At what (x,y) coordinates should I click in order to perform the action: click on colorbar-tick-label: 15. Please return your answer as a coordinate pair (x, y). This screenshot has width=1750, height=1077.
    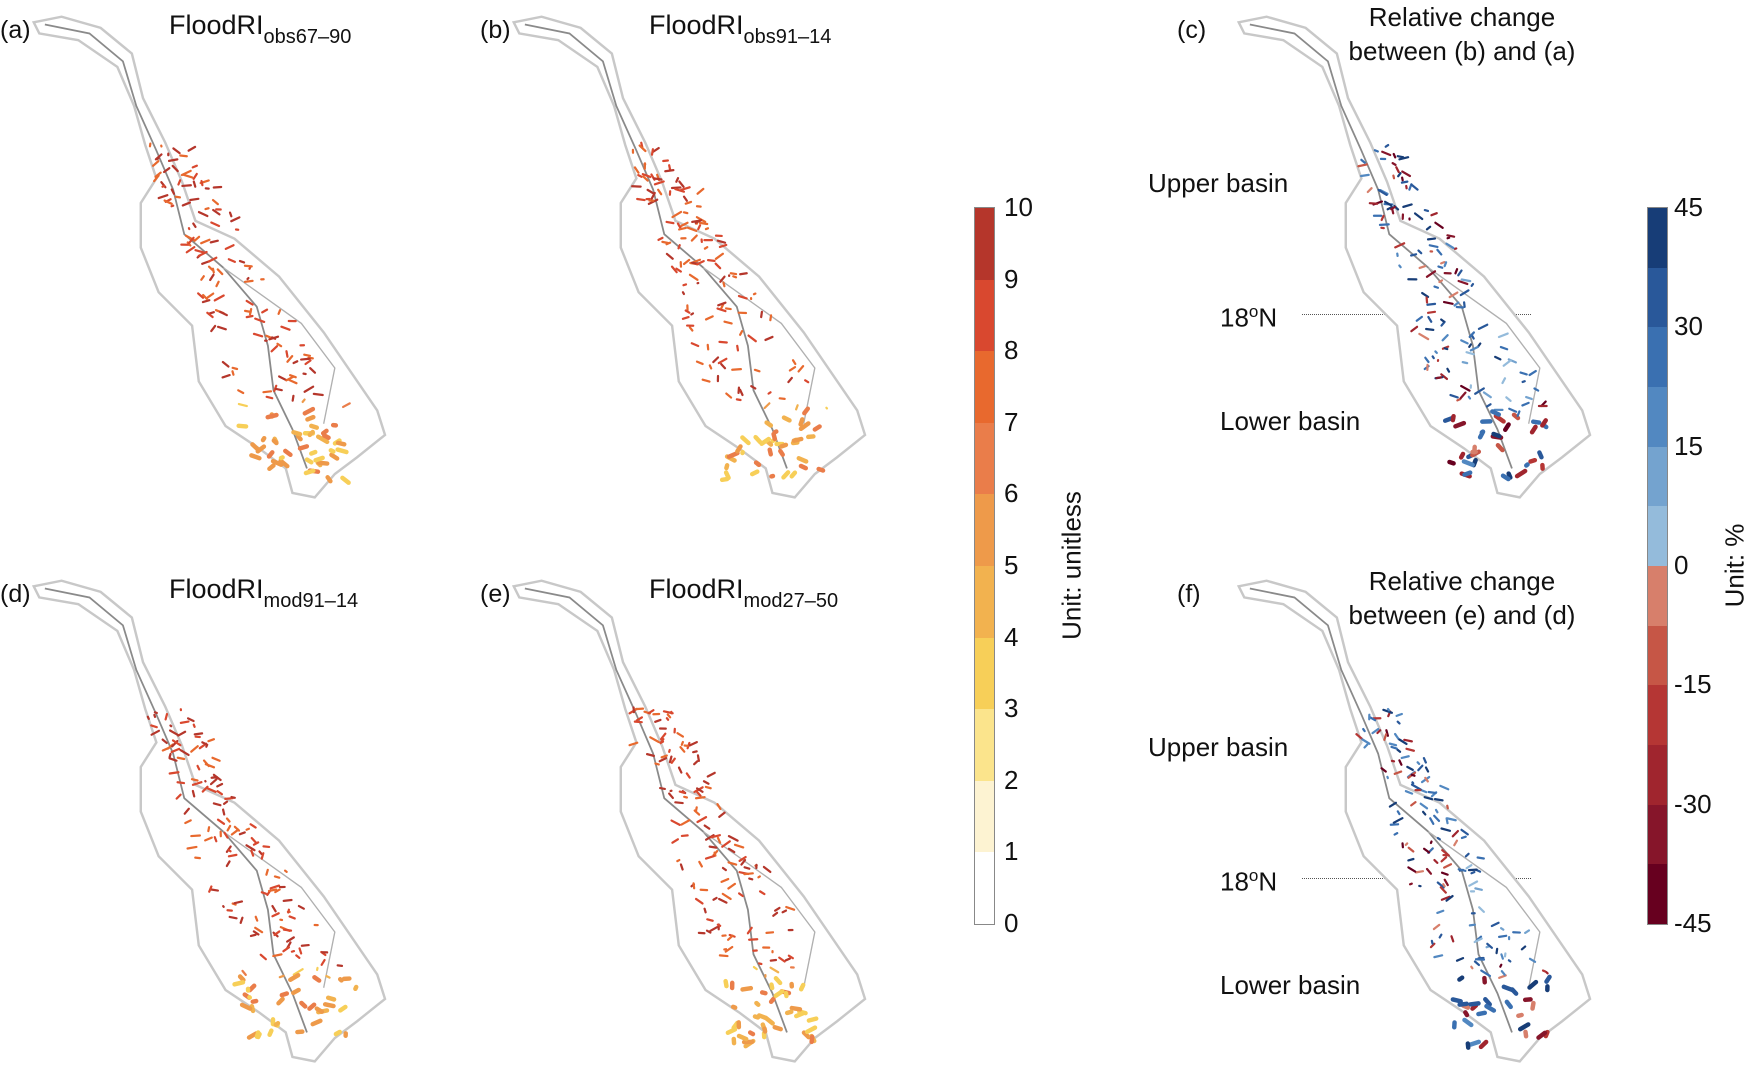
    Looking at the image, I should click on (1688, 446).